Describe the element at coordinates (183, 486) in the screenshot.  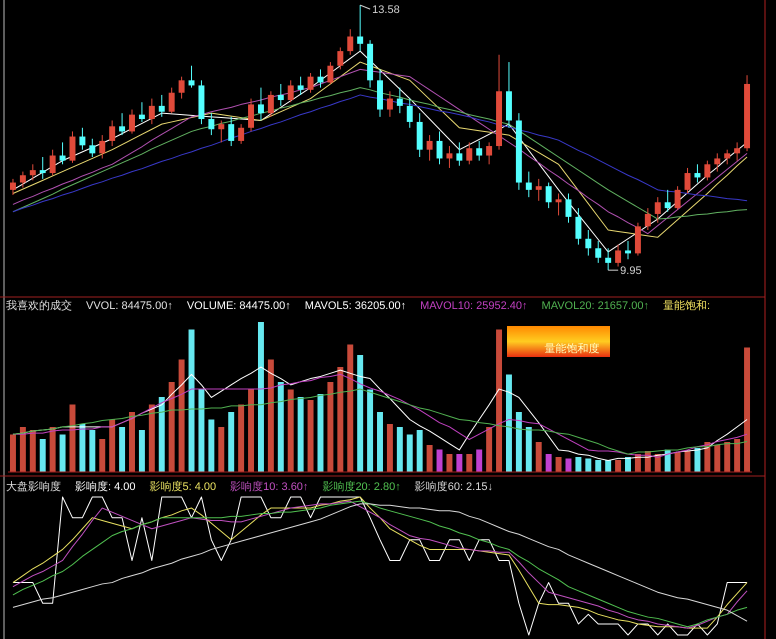
I see `text: 影响度5: 4.00` at that location.